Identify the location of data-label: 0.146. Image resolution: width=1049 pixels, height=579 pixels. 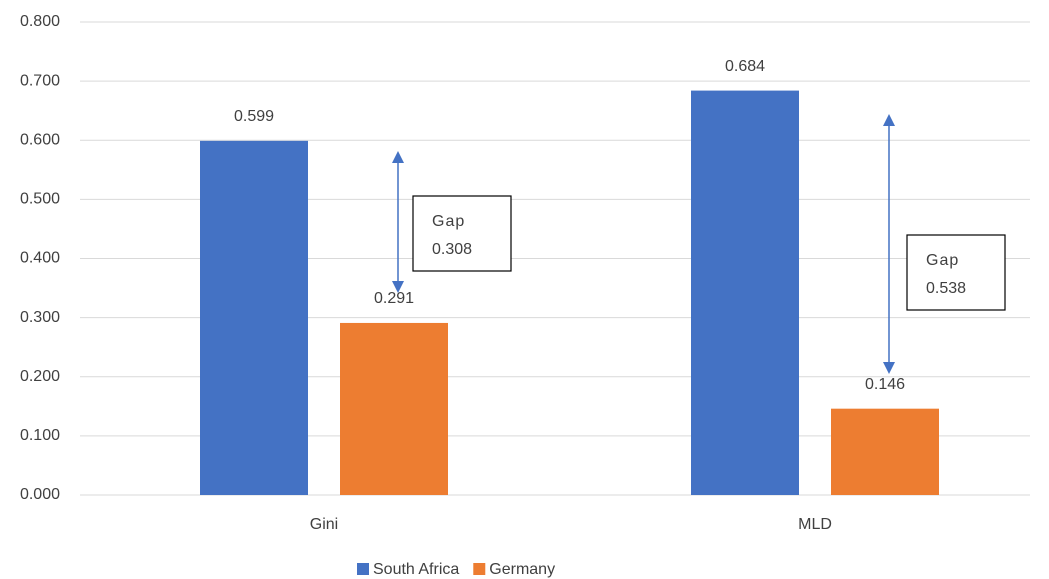
(885, 384).